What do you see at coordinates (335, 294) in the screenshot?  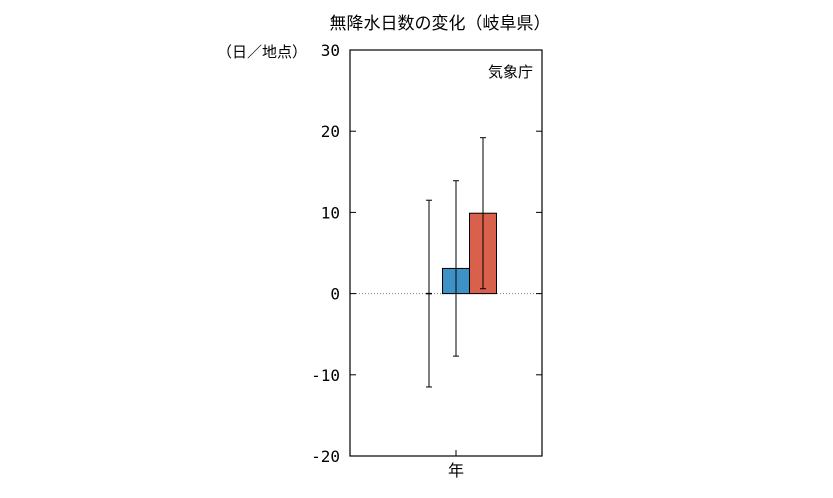 I see `y-tick-label: 0` at bounding box center [335, 294].